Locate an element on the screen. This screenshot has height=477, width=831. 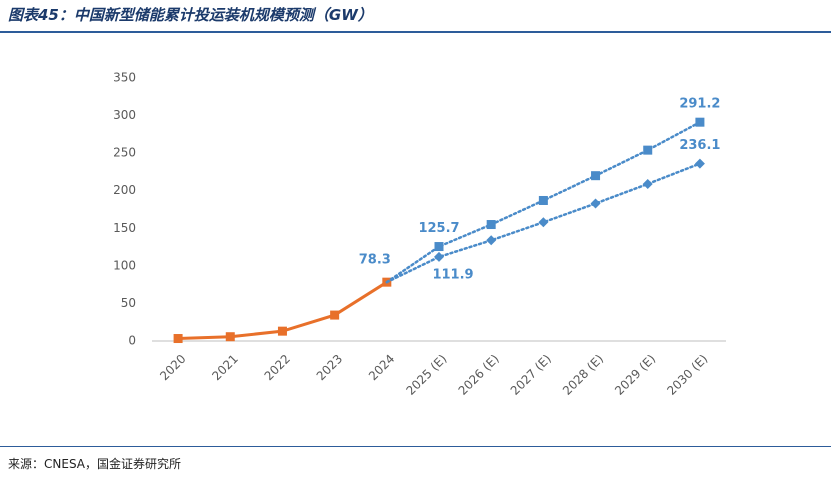
x-tick-label: 2029 (E) is located at coordinates (635, 375).